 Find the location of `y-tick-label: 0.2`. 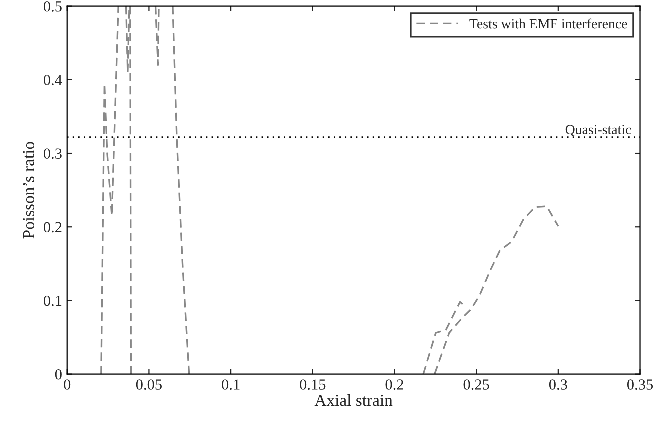

y-tick-label: 0.2 is located at coordinates (53, 227).